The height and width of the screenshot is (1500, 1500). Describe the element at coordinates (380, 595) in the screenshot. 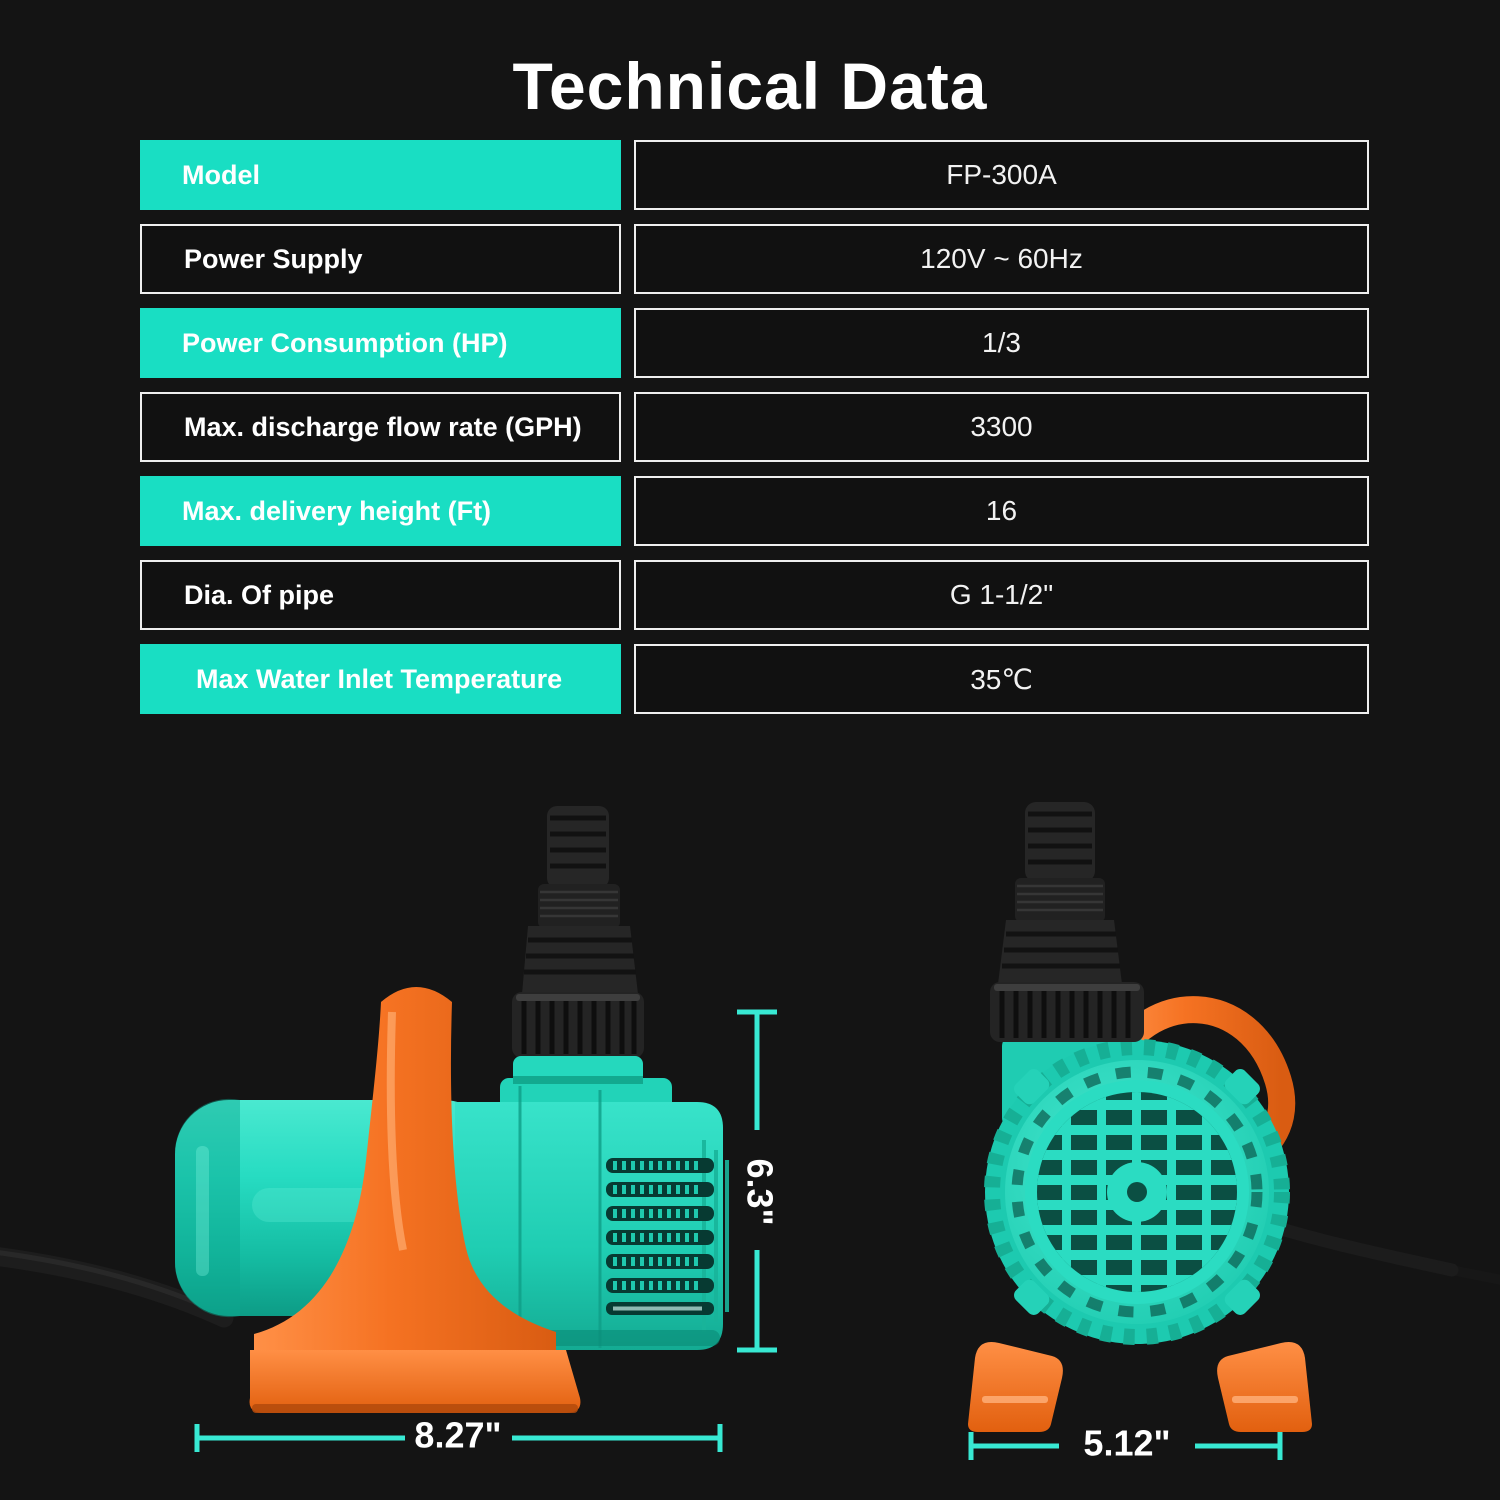

I see `spec-label-cell: Dia. Of pipe` at that location.